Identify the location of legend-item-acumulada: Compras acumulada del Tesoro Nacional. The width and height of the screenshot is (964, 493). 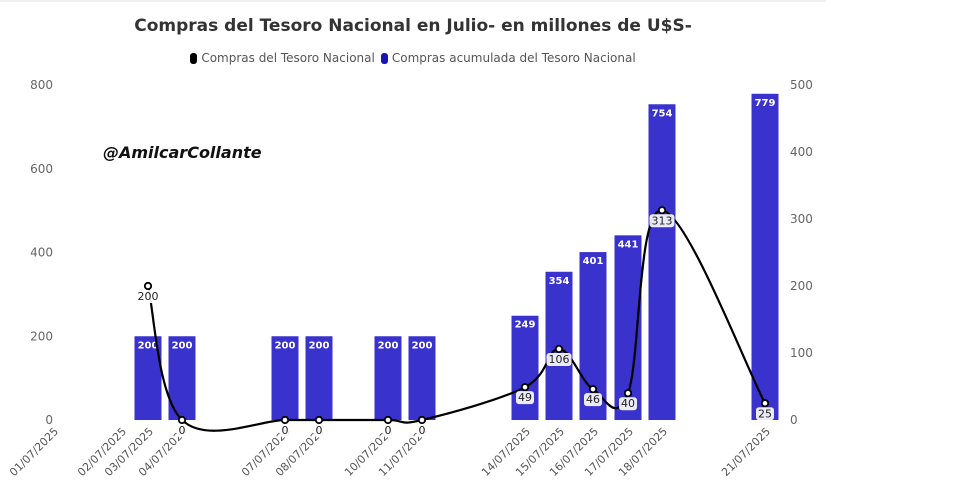
(508, 58).